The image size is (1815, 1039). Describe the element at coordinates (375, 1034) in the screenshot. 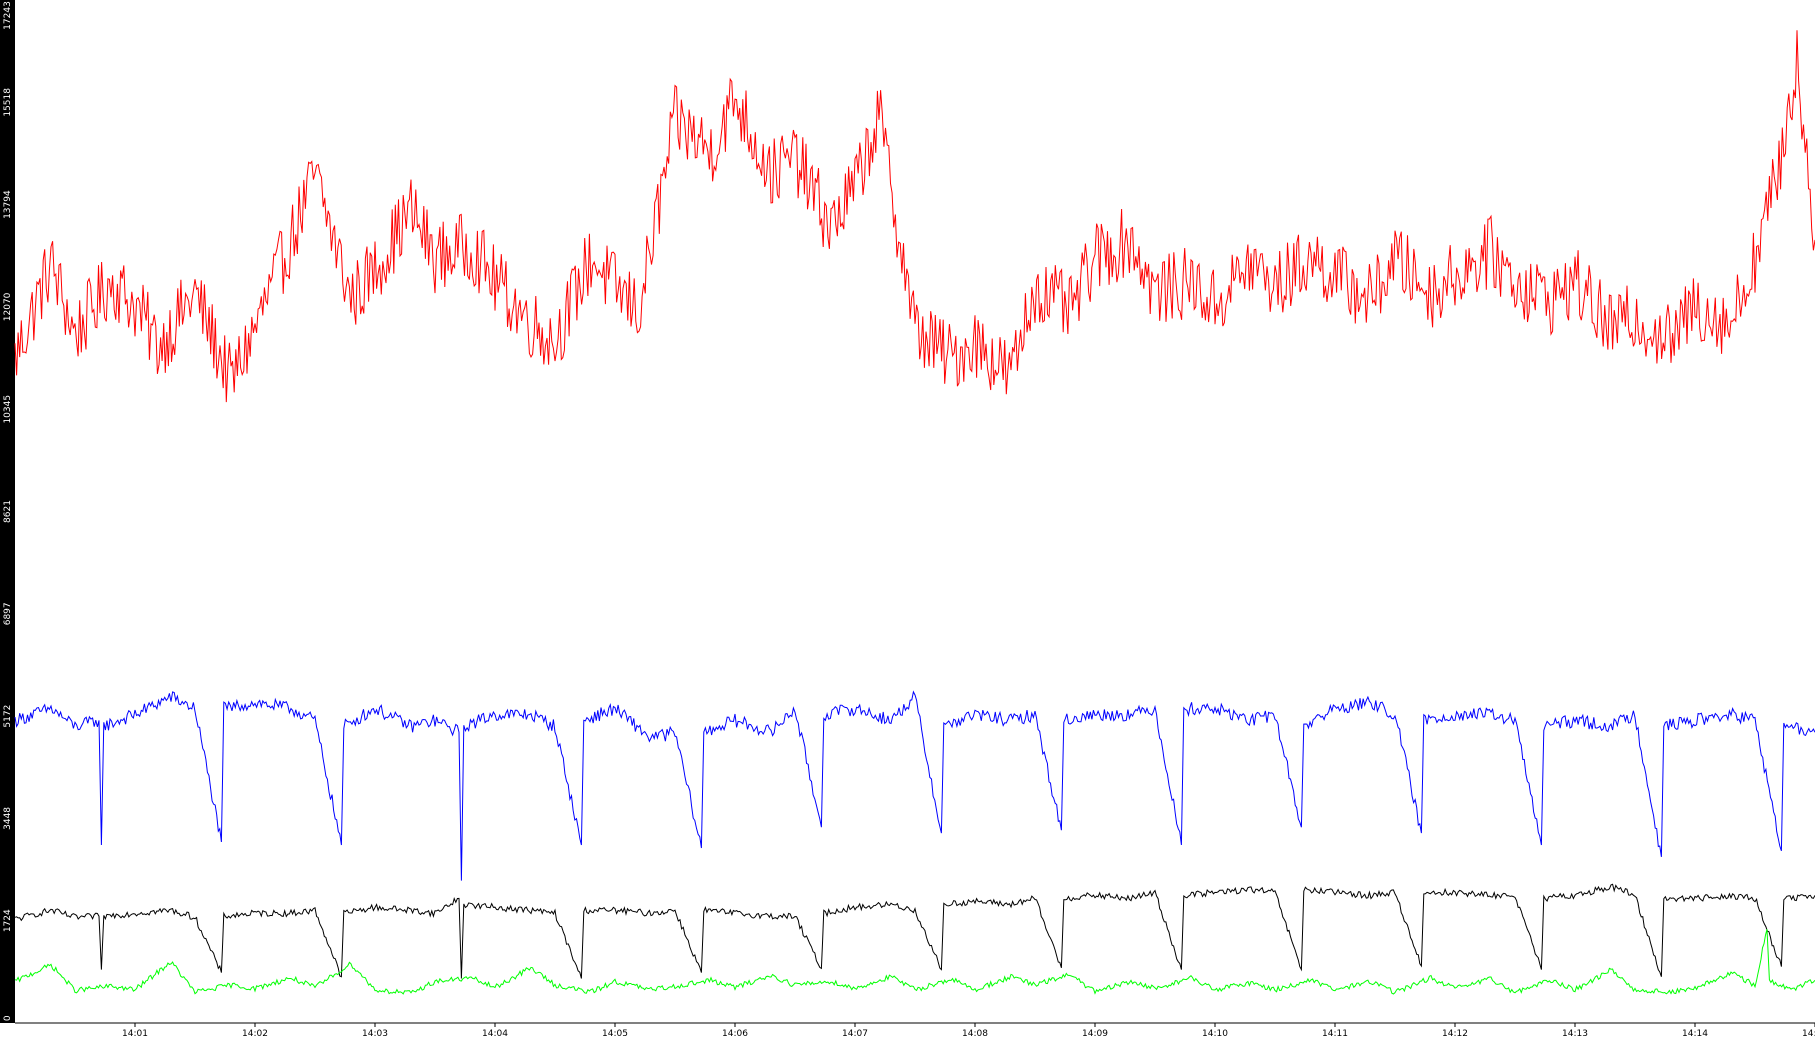

I see `x-tick-label: 14:03` at that location.